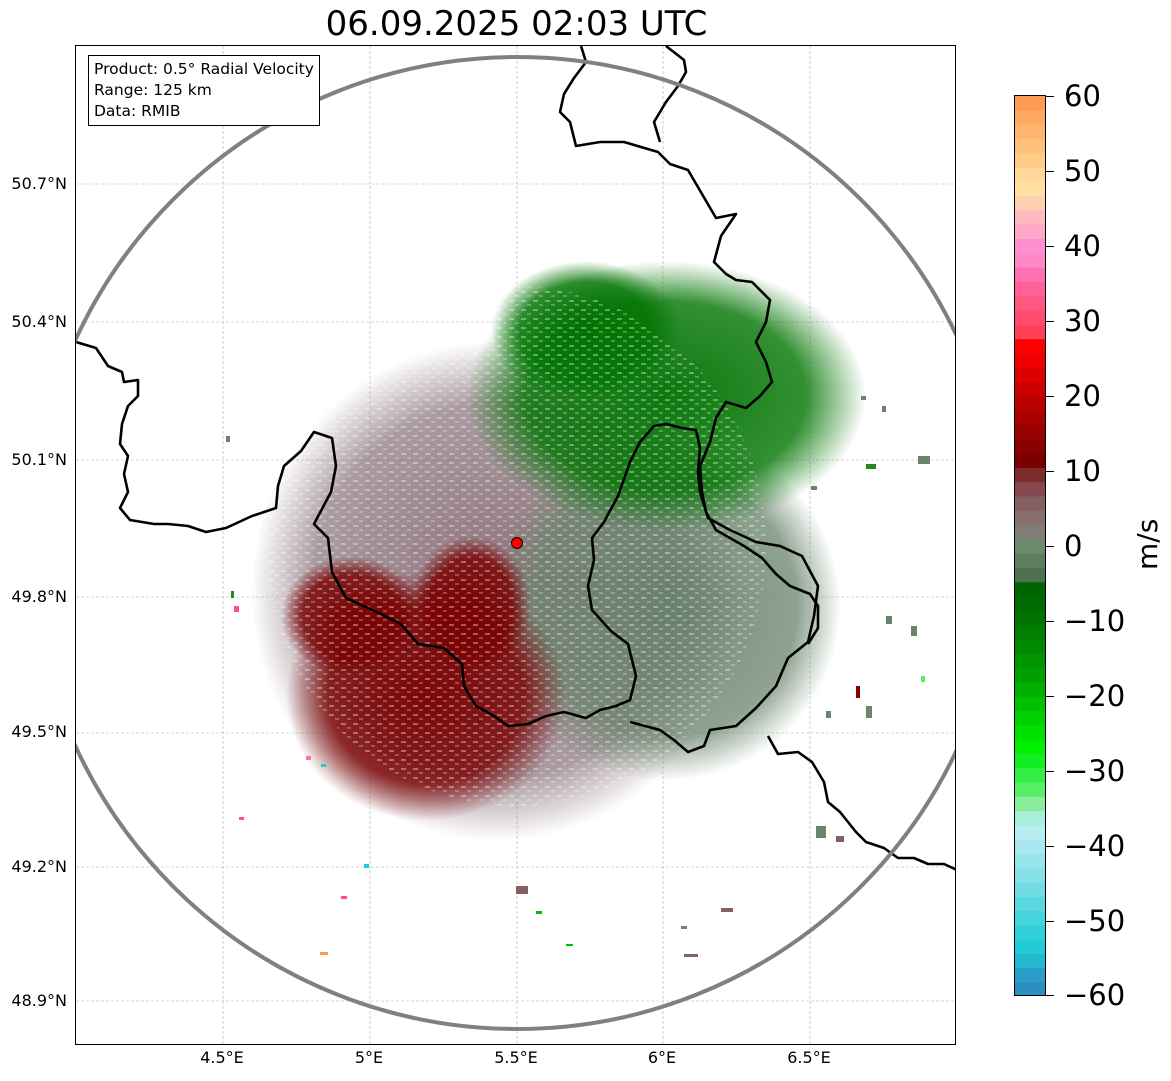 Image resolution: width=1171 pixels, height=1081 pixels. Describe the element at coordinates (39, 321) in the screenshot. I see `lat-label-50-4: 50.4°N` at that location.